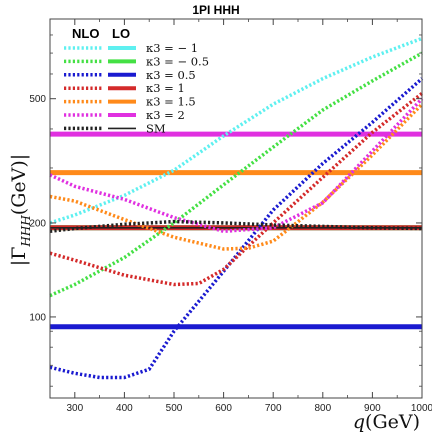 The image size is (432, 436). Describe the element at coordinates (171, 102) in the screenshot. I see `legend-label-4: κ3 = 1.5` at that location.